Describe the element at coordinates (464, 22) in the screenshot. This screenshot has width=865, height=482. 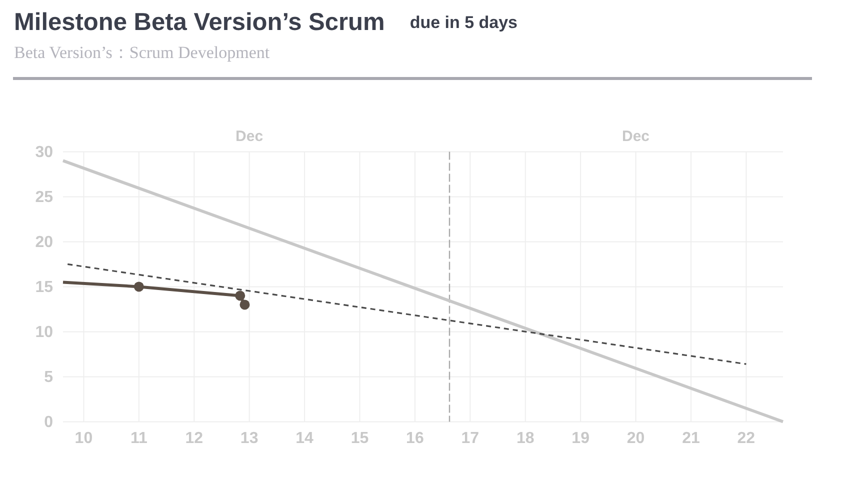
I see `annotation: due in 5 days` at that location.